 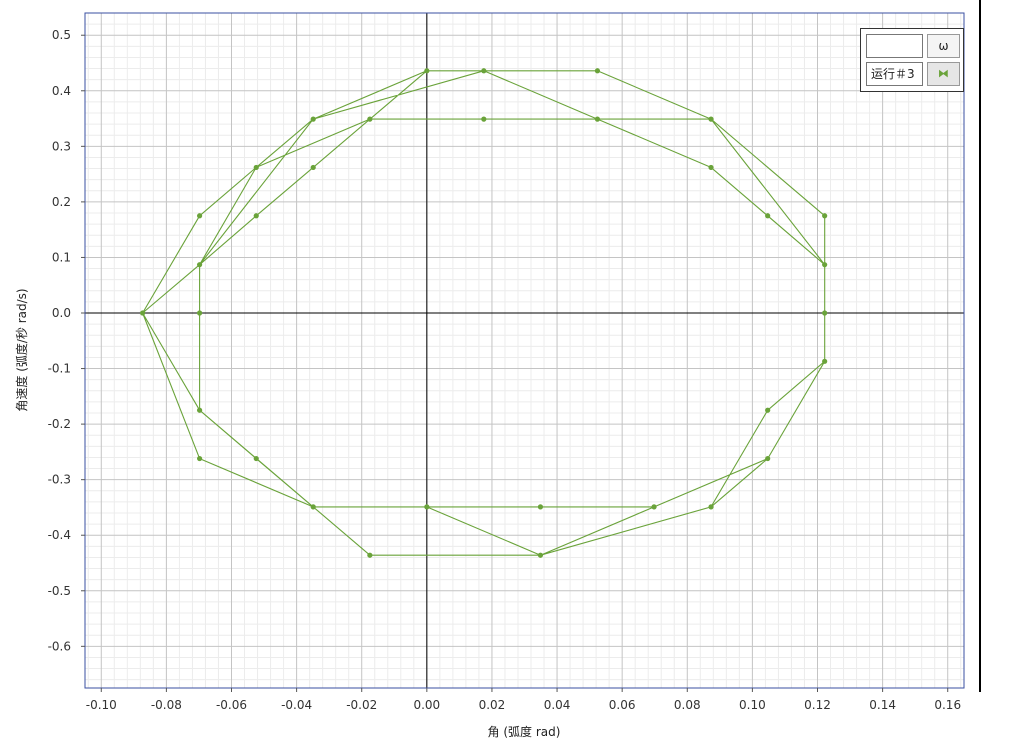 I want to click on x-tick-label: 0.10, so click(x=752, y=705).